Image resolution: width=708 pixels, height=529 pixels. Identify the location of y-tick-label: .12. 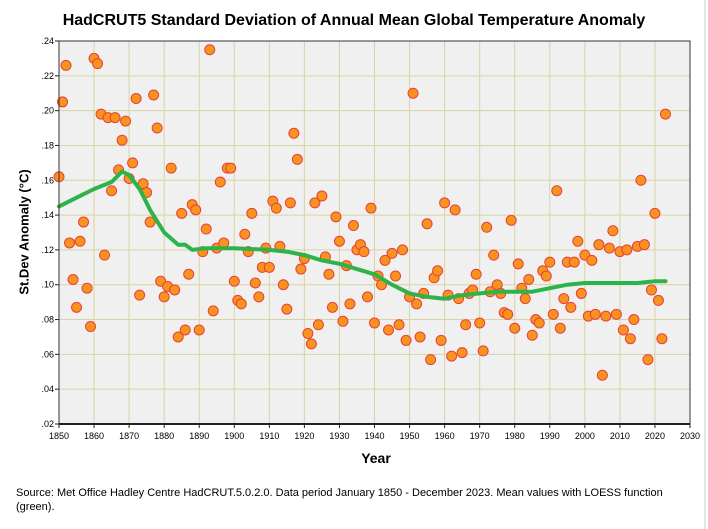
(47, 250).